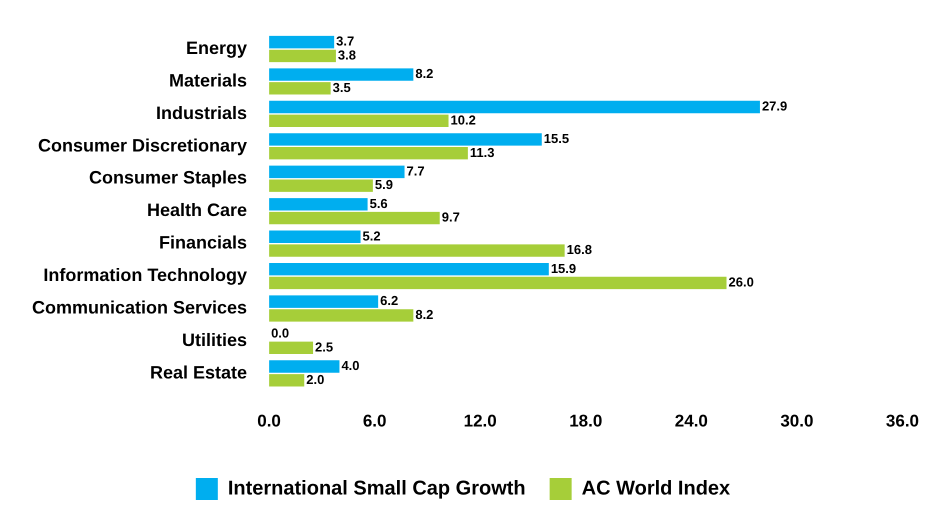 This screenshot has width=941, height=510. I want to click on data-label: 27.9, so click(775, 106).